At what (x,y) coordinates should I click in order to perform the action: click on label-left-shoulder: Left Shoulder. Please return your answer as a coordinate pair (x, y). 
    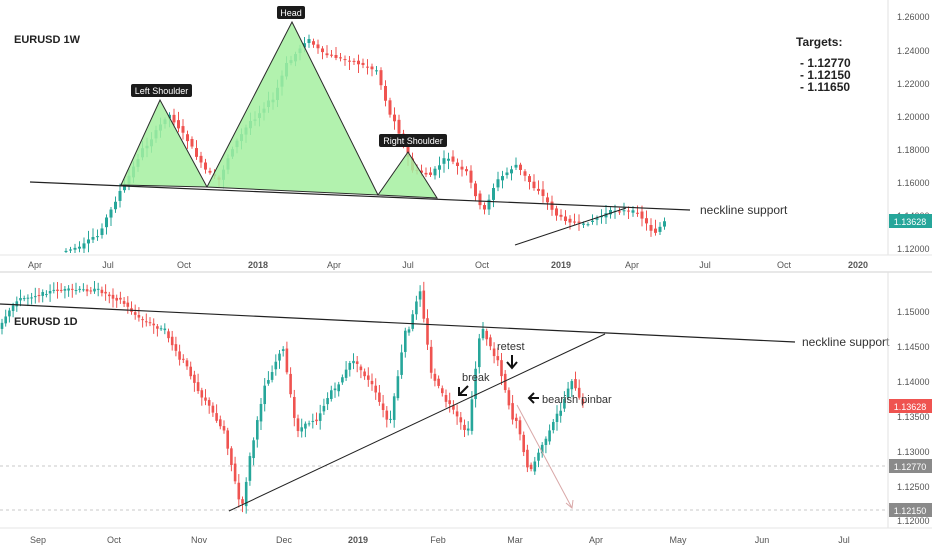
    Looking at the image, I should click on (161, 90).